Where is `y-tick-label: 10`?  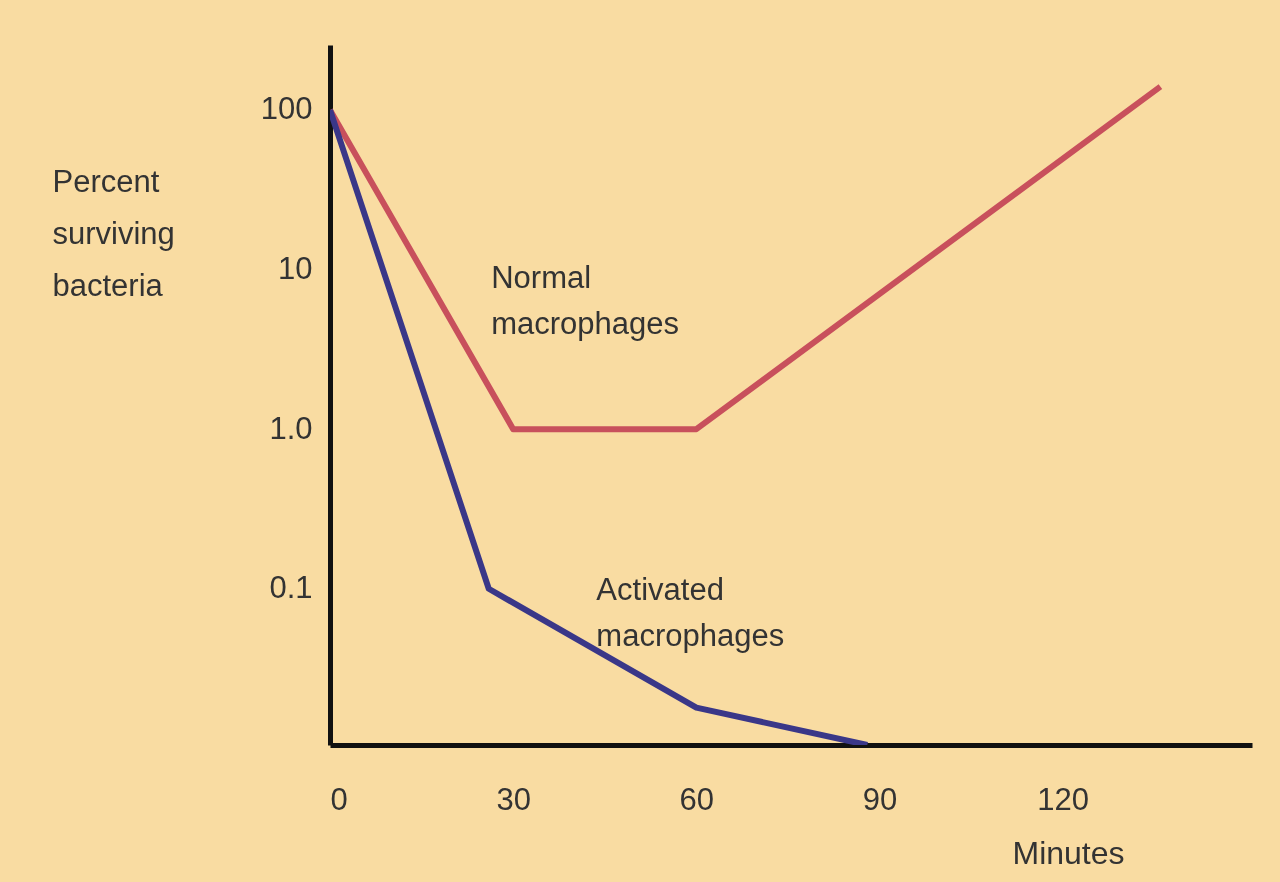 y-tick-label: 10 is located at coordinates (295, 269).